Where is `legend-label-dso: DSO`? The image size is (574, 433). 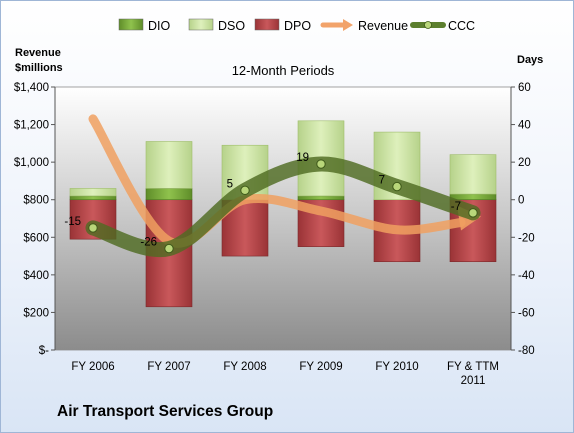 legend-label-dso: DSO is located at coordinates (231, 26).